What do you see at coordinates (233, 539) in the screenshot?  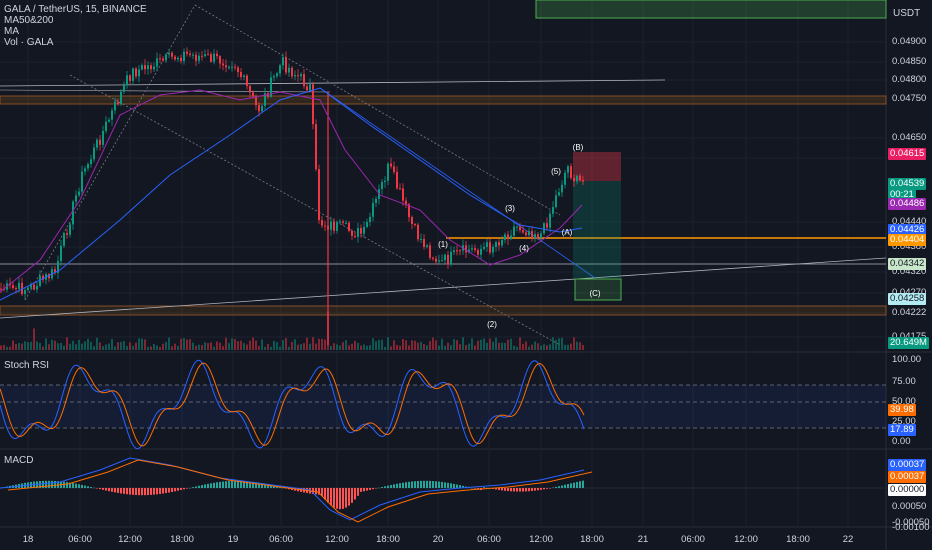 I see `time-tick: 19` at bounding box center [233, 539].